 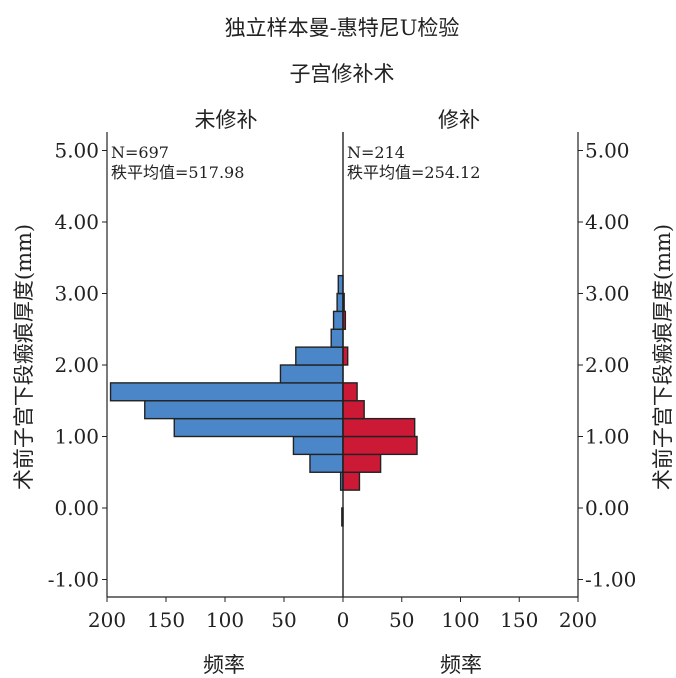 What do you see at coordinates (461, 665) in the screenshot?
I see `x-axis-label-right: 频率` at bounding box center [461, 665].